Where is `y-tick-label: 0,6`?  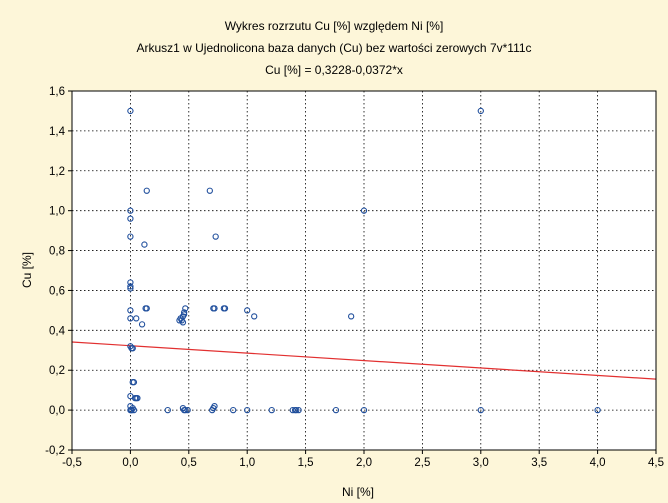 y-tick-label: 0,6 is located at coordinates (57, 291).